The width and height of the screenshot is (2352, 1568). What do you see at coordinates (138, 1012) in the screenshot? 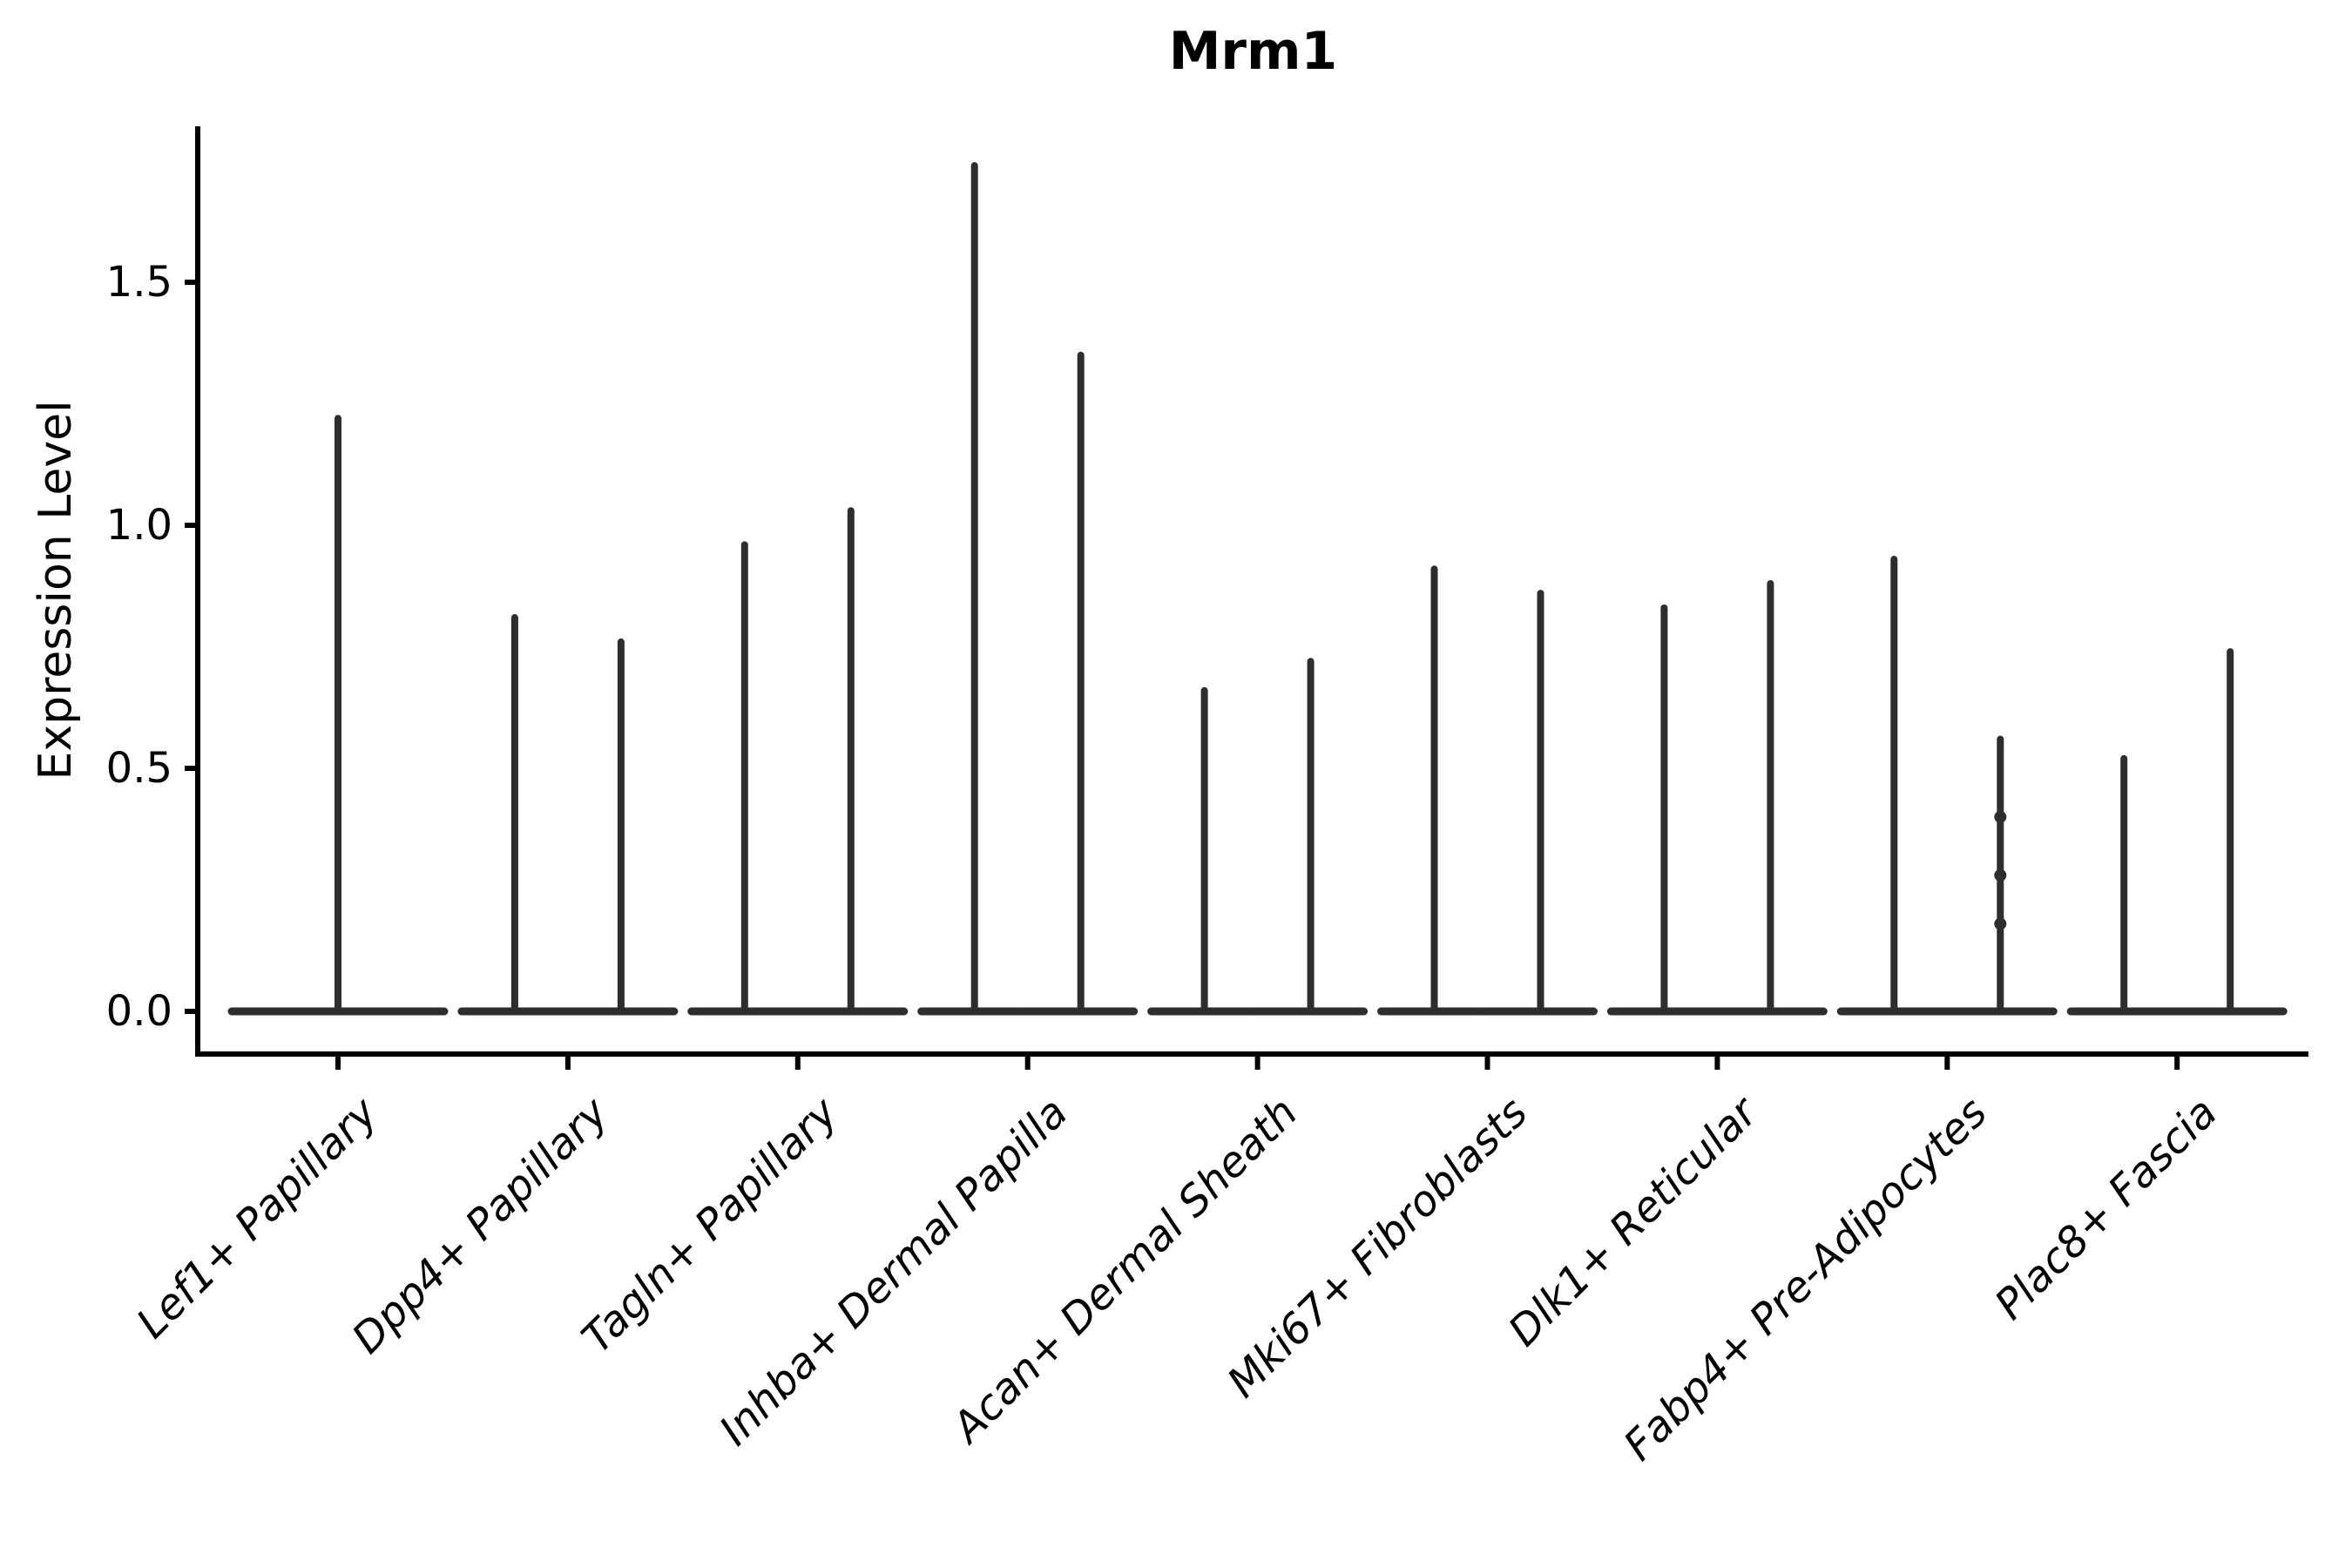
I see `y-tick-label: 0.0` at bounding box center [138, 1012].